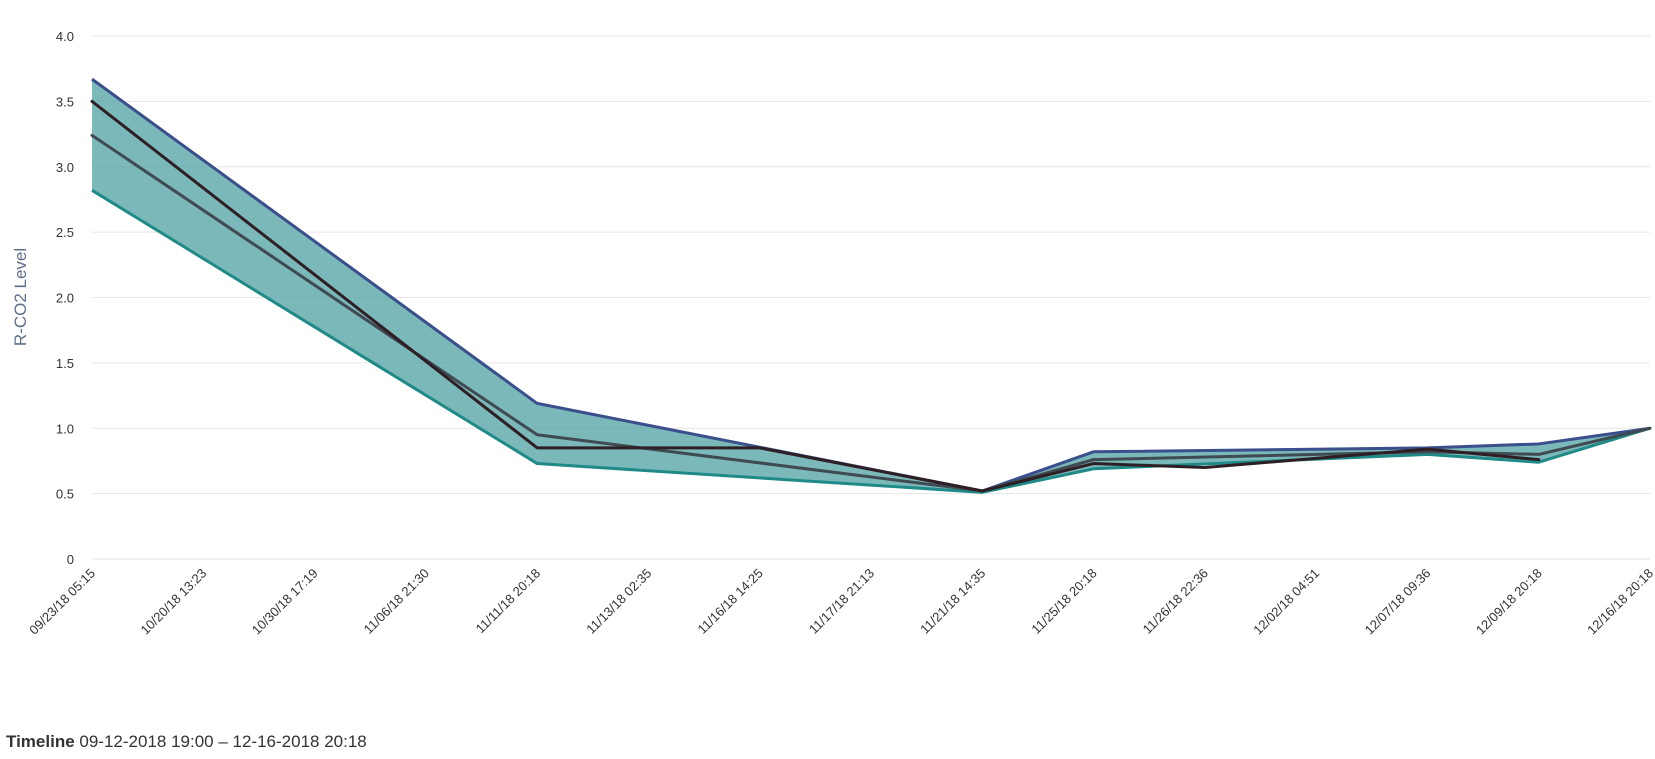 This screenshot has width=1655, height=759. I want to click on timeline-label: Timeline, so click(40, 741).